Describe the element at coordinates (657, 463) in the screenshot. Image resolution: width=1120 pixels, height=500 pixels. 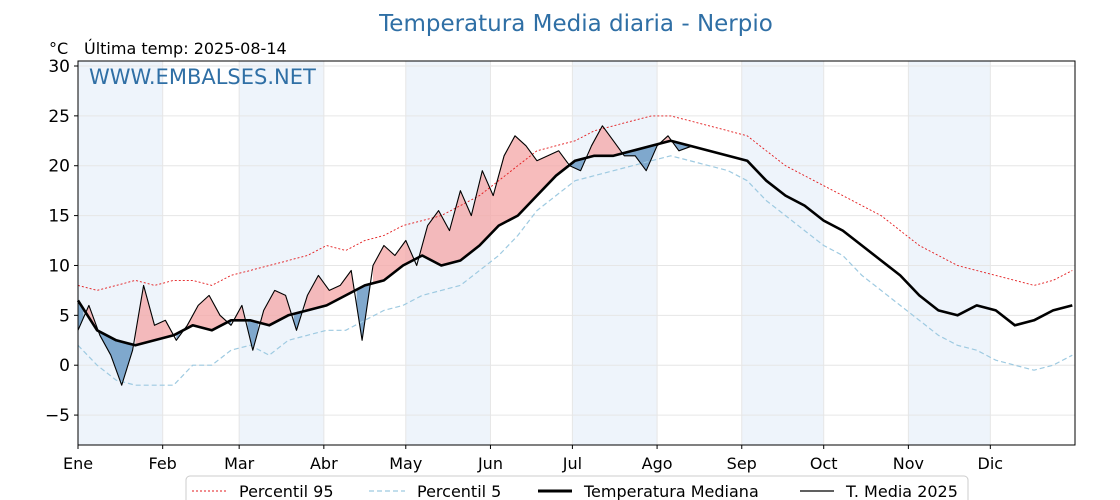
I see `x-tick-label: Ago` at that location.